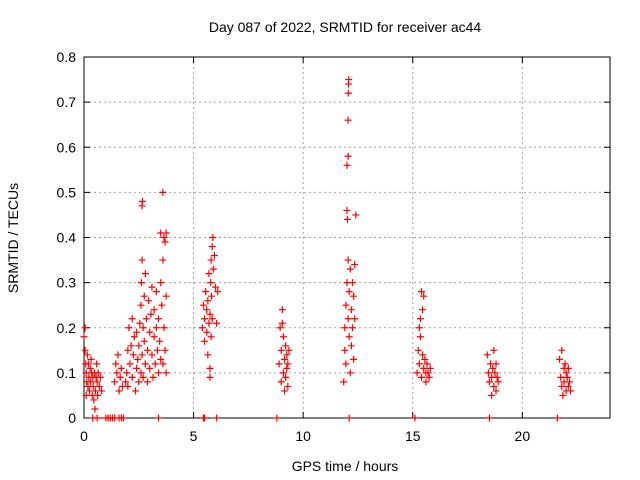  I want to click on x-tick-label: 5, so click(194, 436).